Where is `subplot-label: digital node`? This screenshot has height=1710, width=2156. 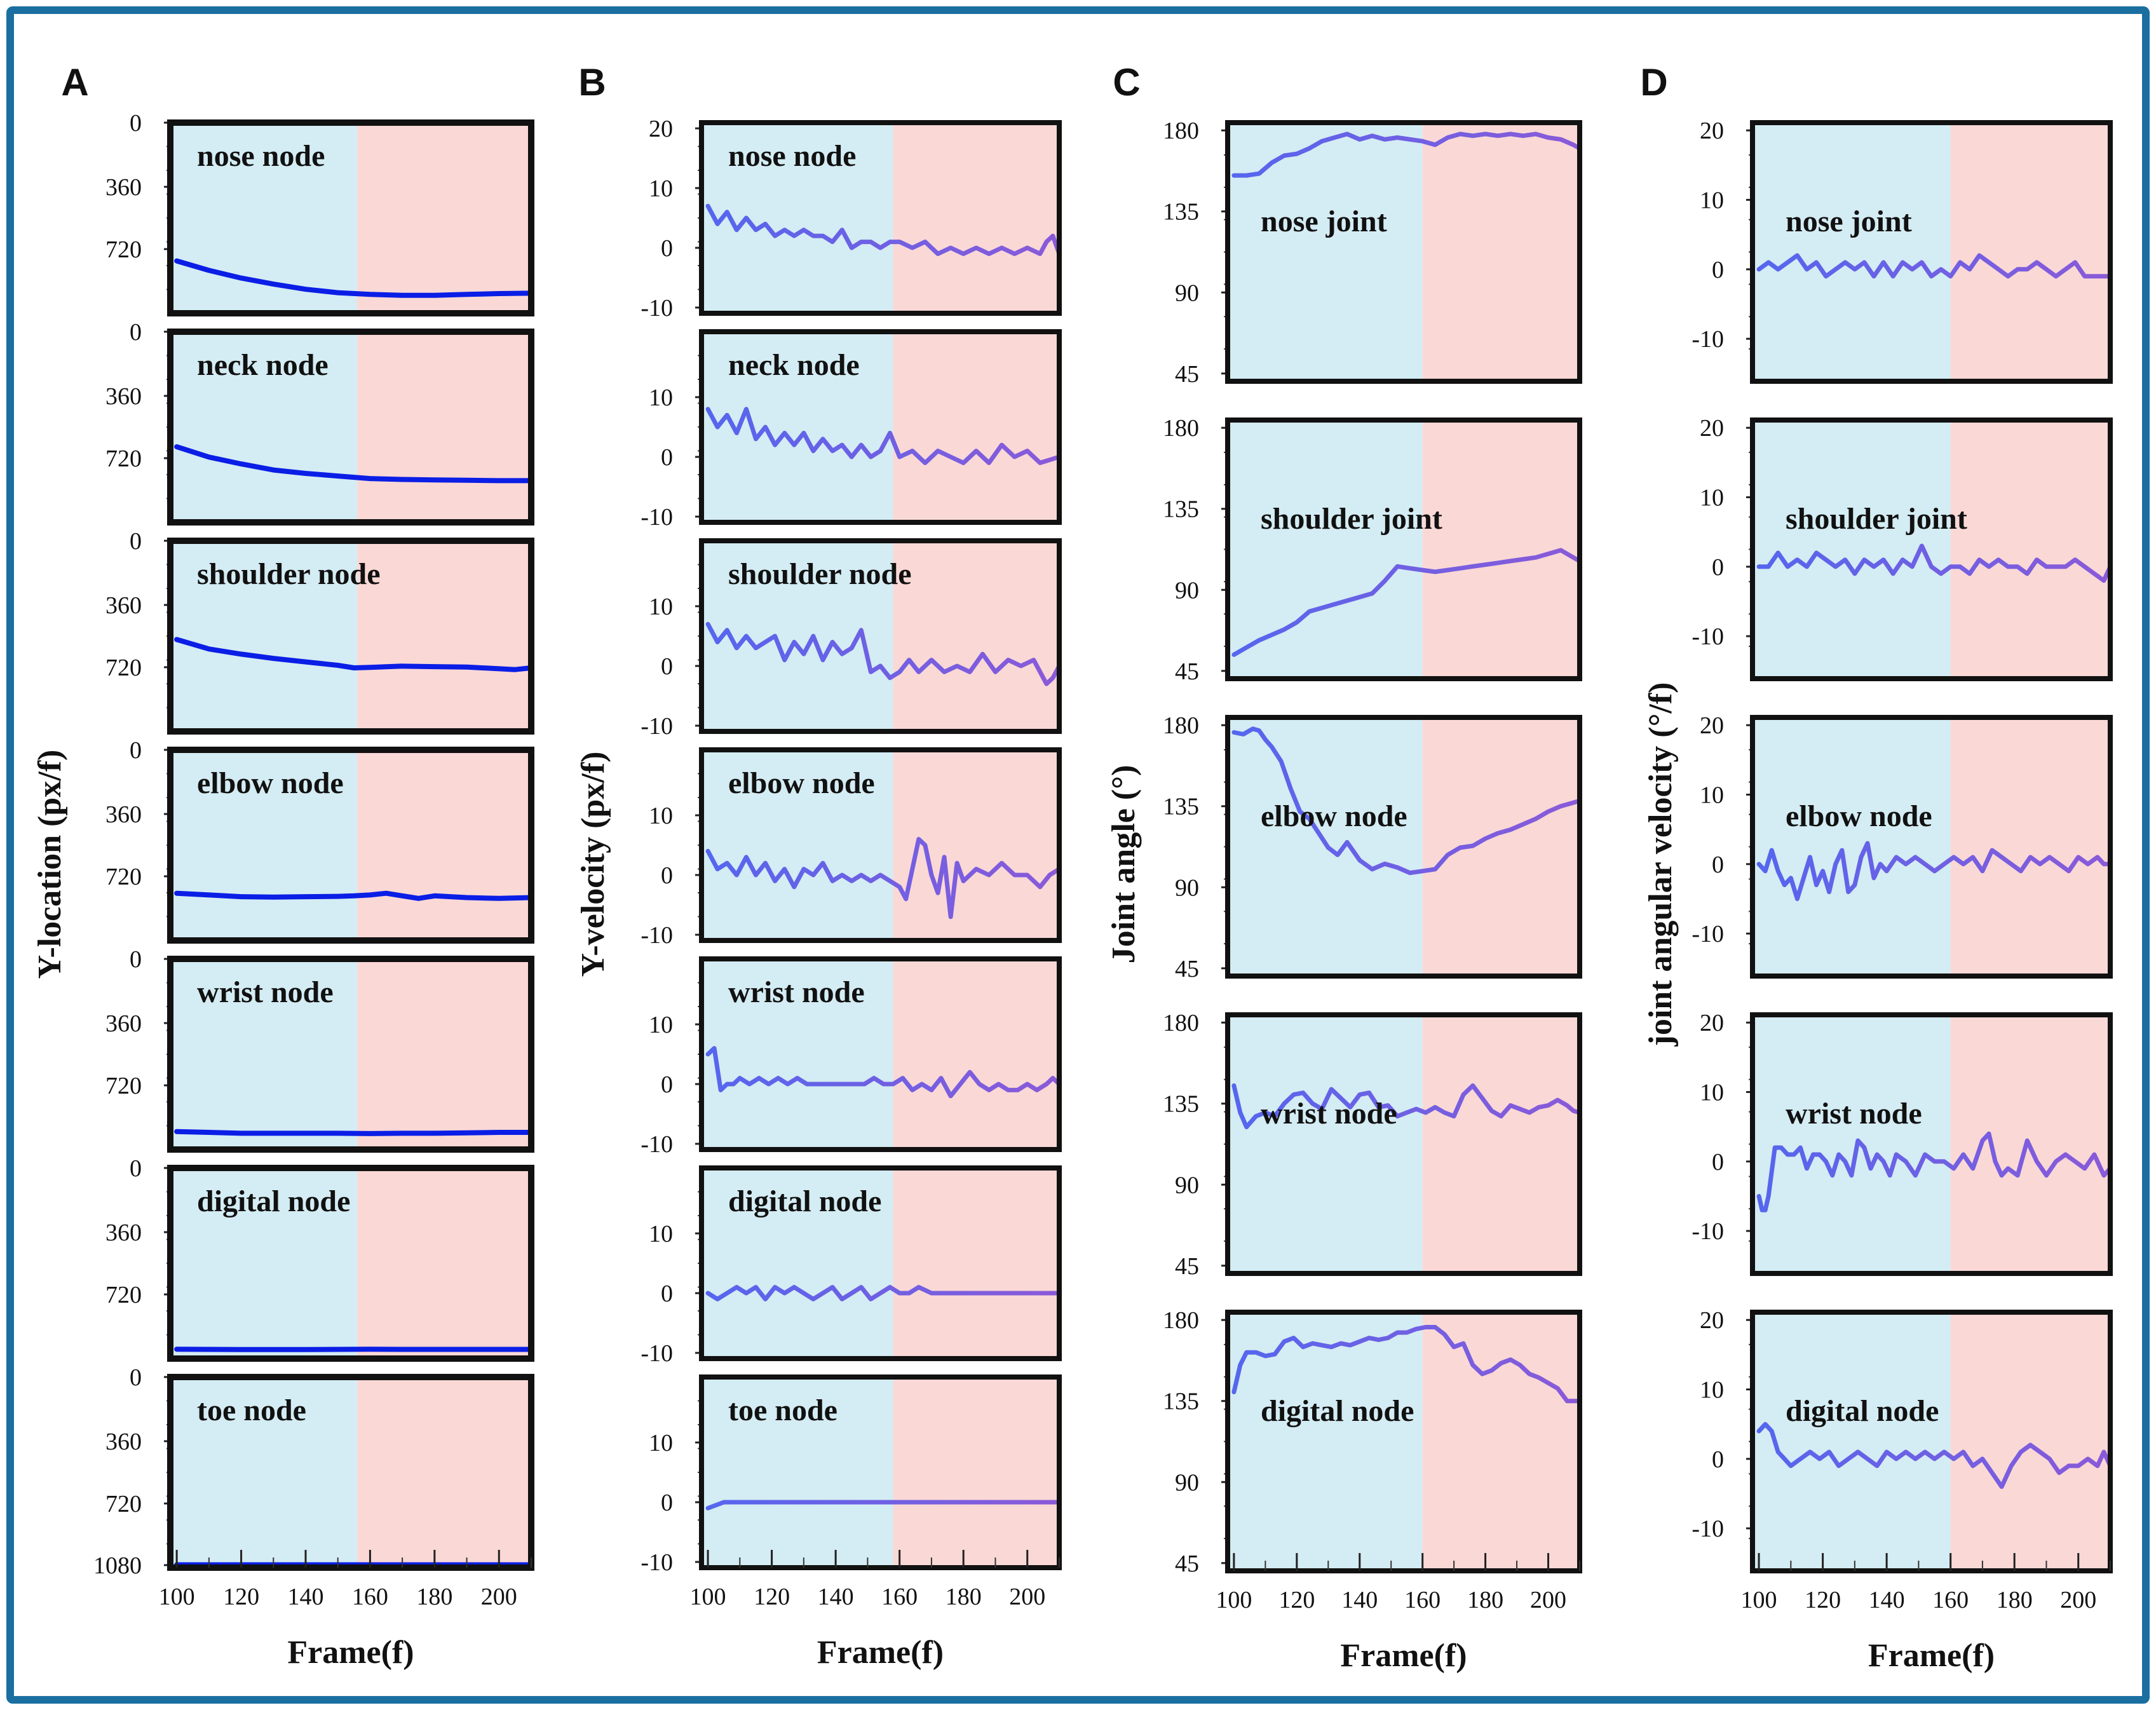
subplot-label: digital node is located at coordinates (1862, 1411).